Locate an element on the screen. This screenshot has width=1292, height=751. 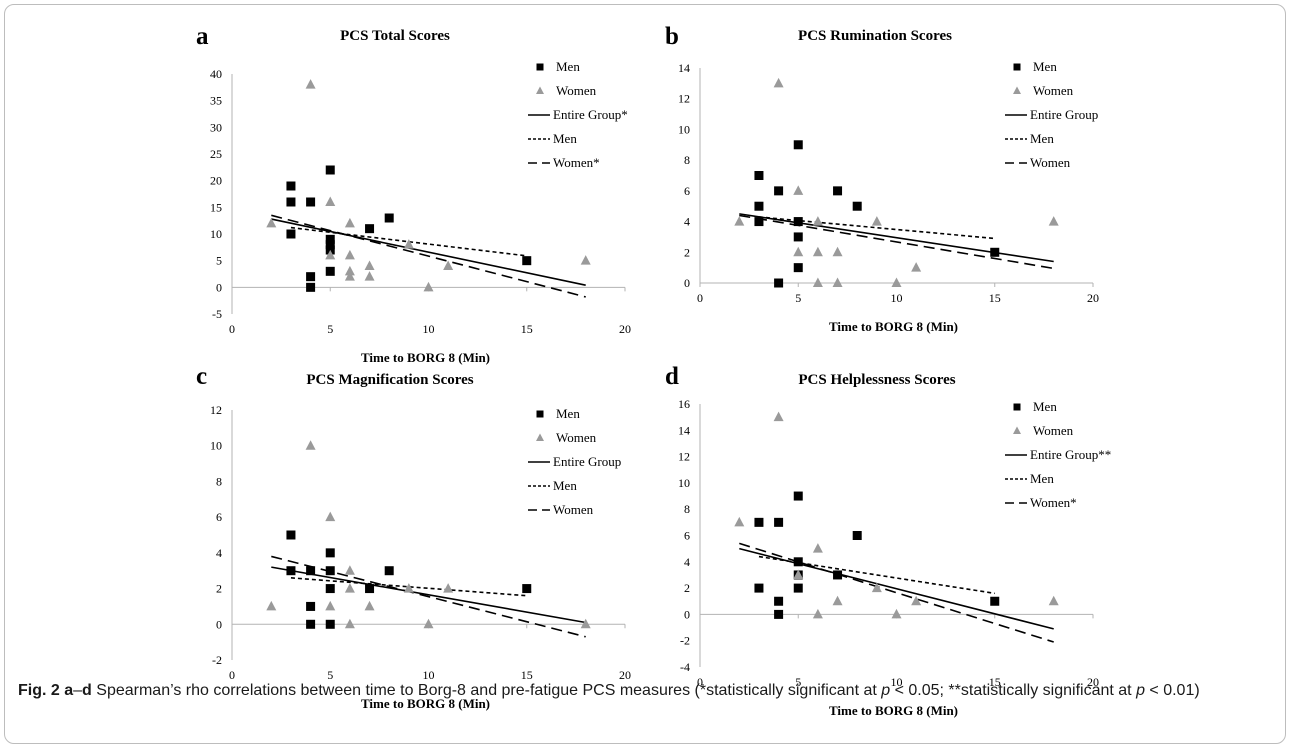
trendline-dashed is located at coordinates (428, 256).